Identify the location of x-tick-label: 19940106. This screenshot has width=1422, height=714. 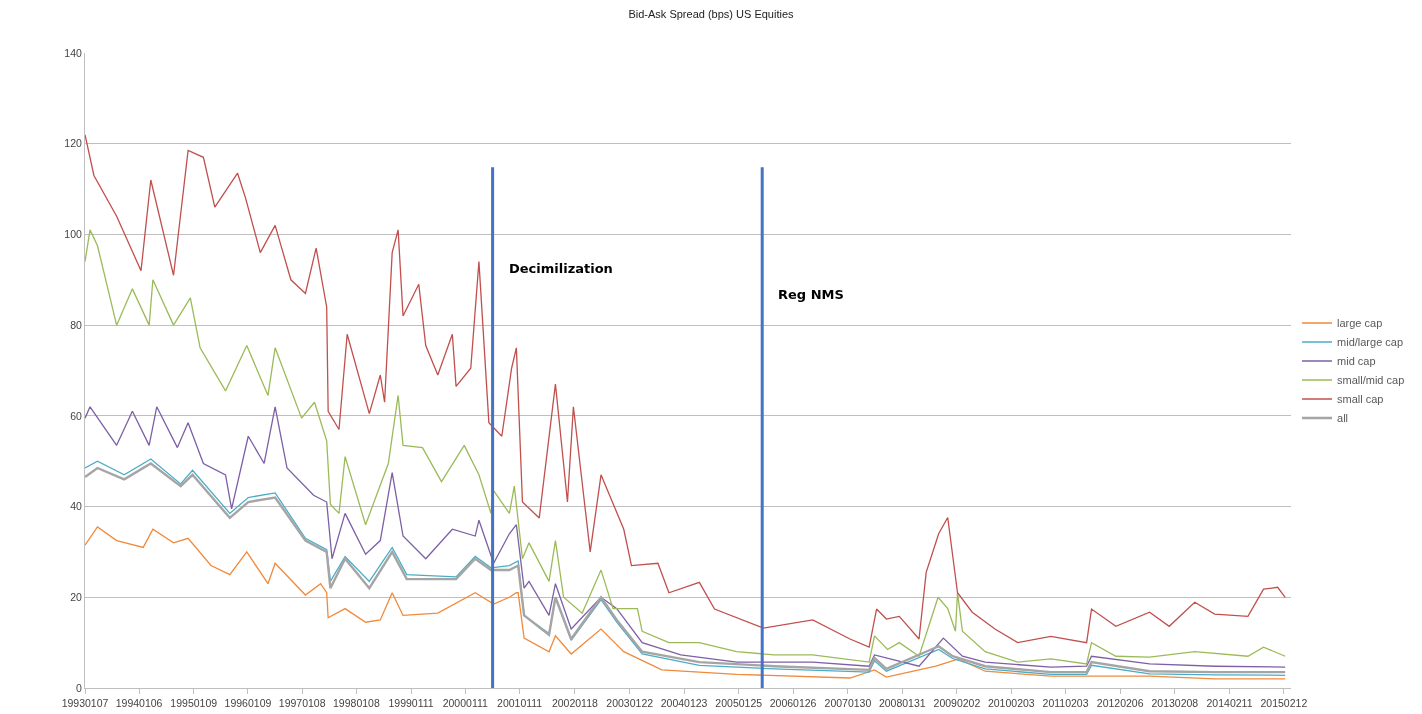
(139, 702).